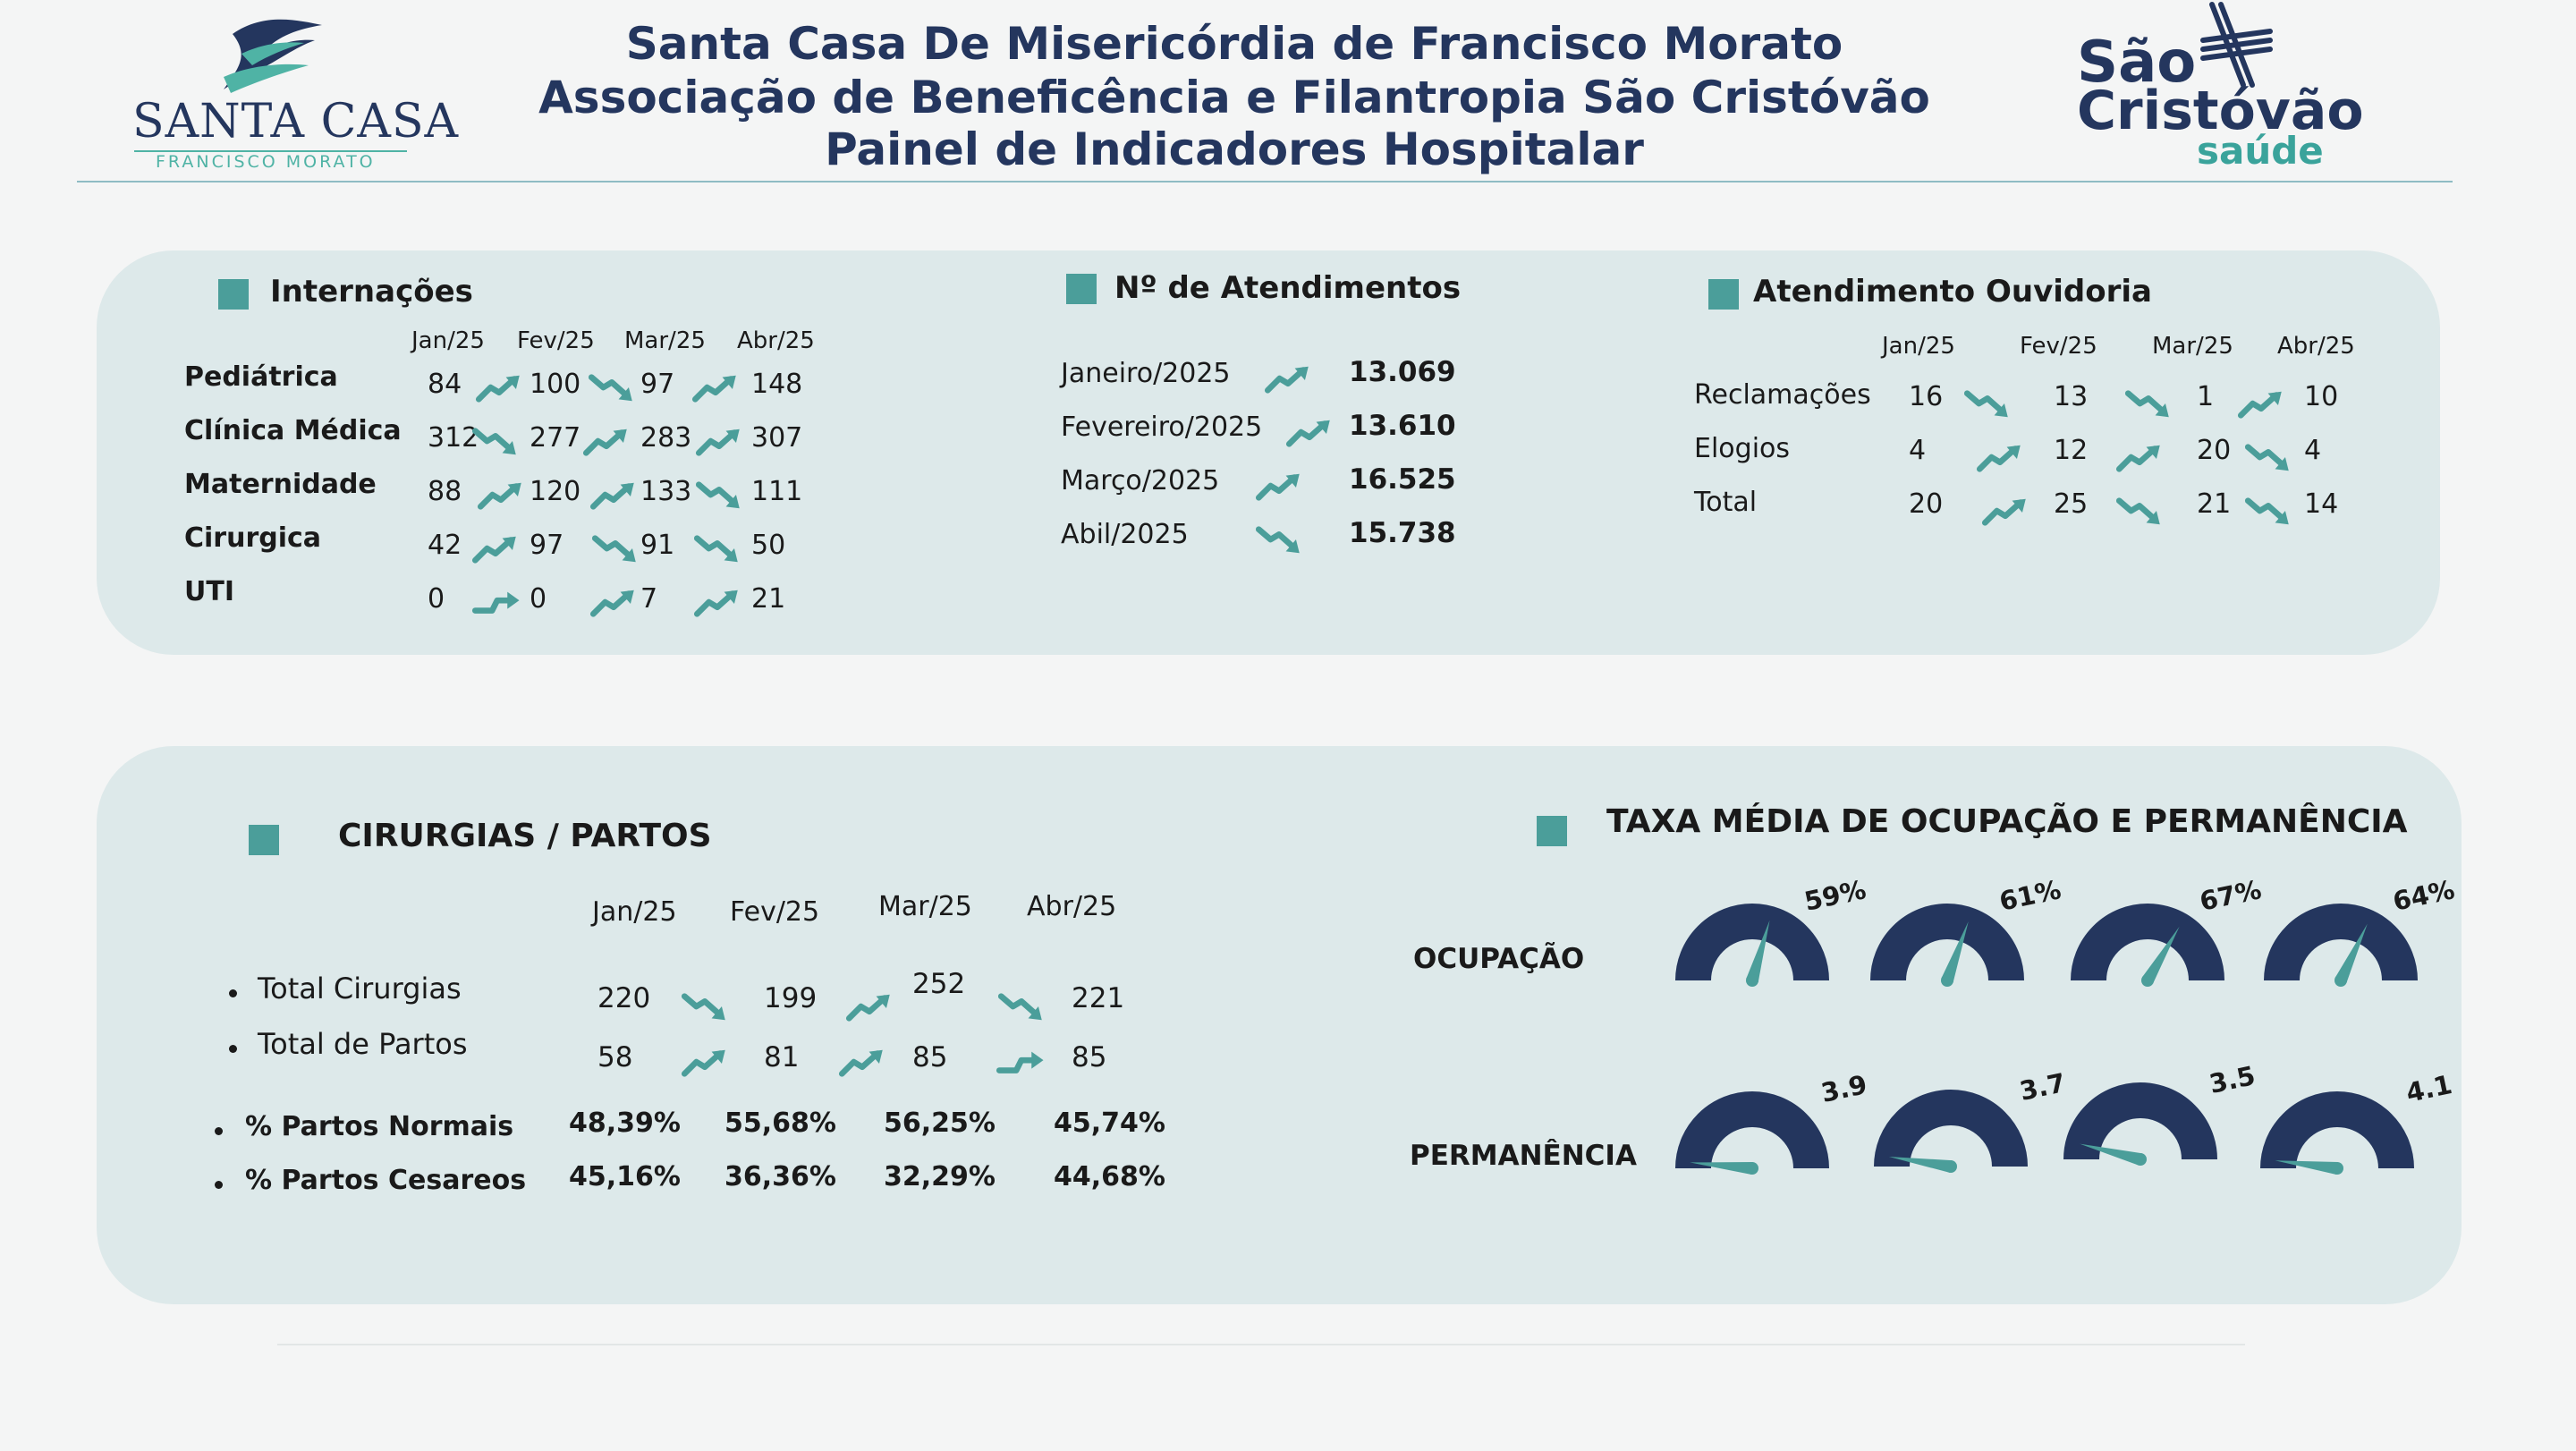 The width and height of the screenshot is (2576, 1451). What do you see at coordinates (555, 438) in the screenshot?
I see `value-cell: 277` at bounding box center [555, 438].